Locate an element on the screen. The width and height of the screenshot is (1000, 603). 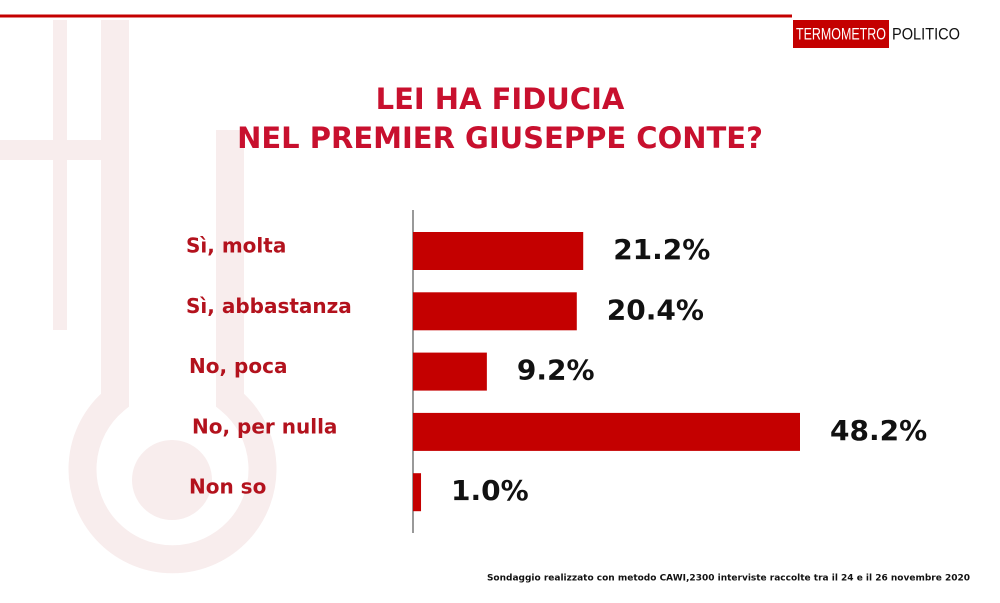
logo-text: TERMOMETRO is located at coordinates (841, 33).